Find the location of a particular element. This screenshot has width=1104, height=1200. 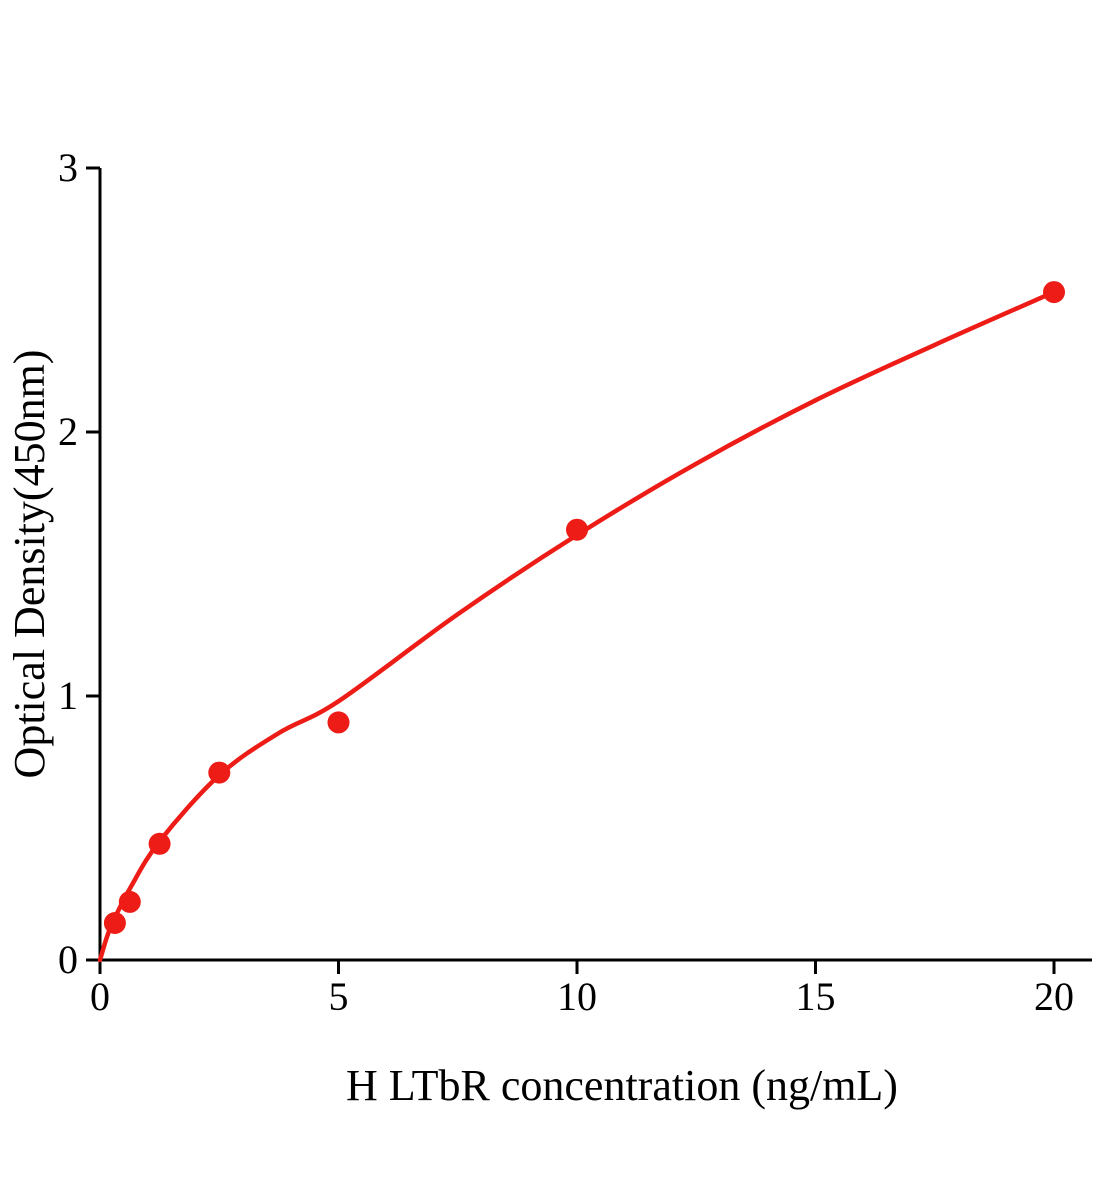

x-tick-label: 5 is located at coordinates (339, 996).